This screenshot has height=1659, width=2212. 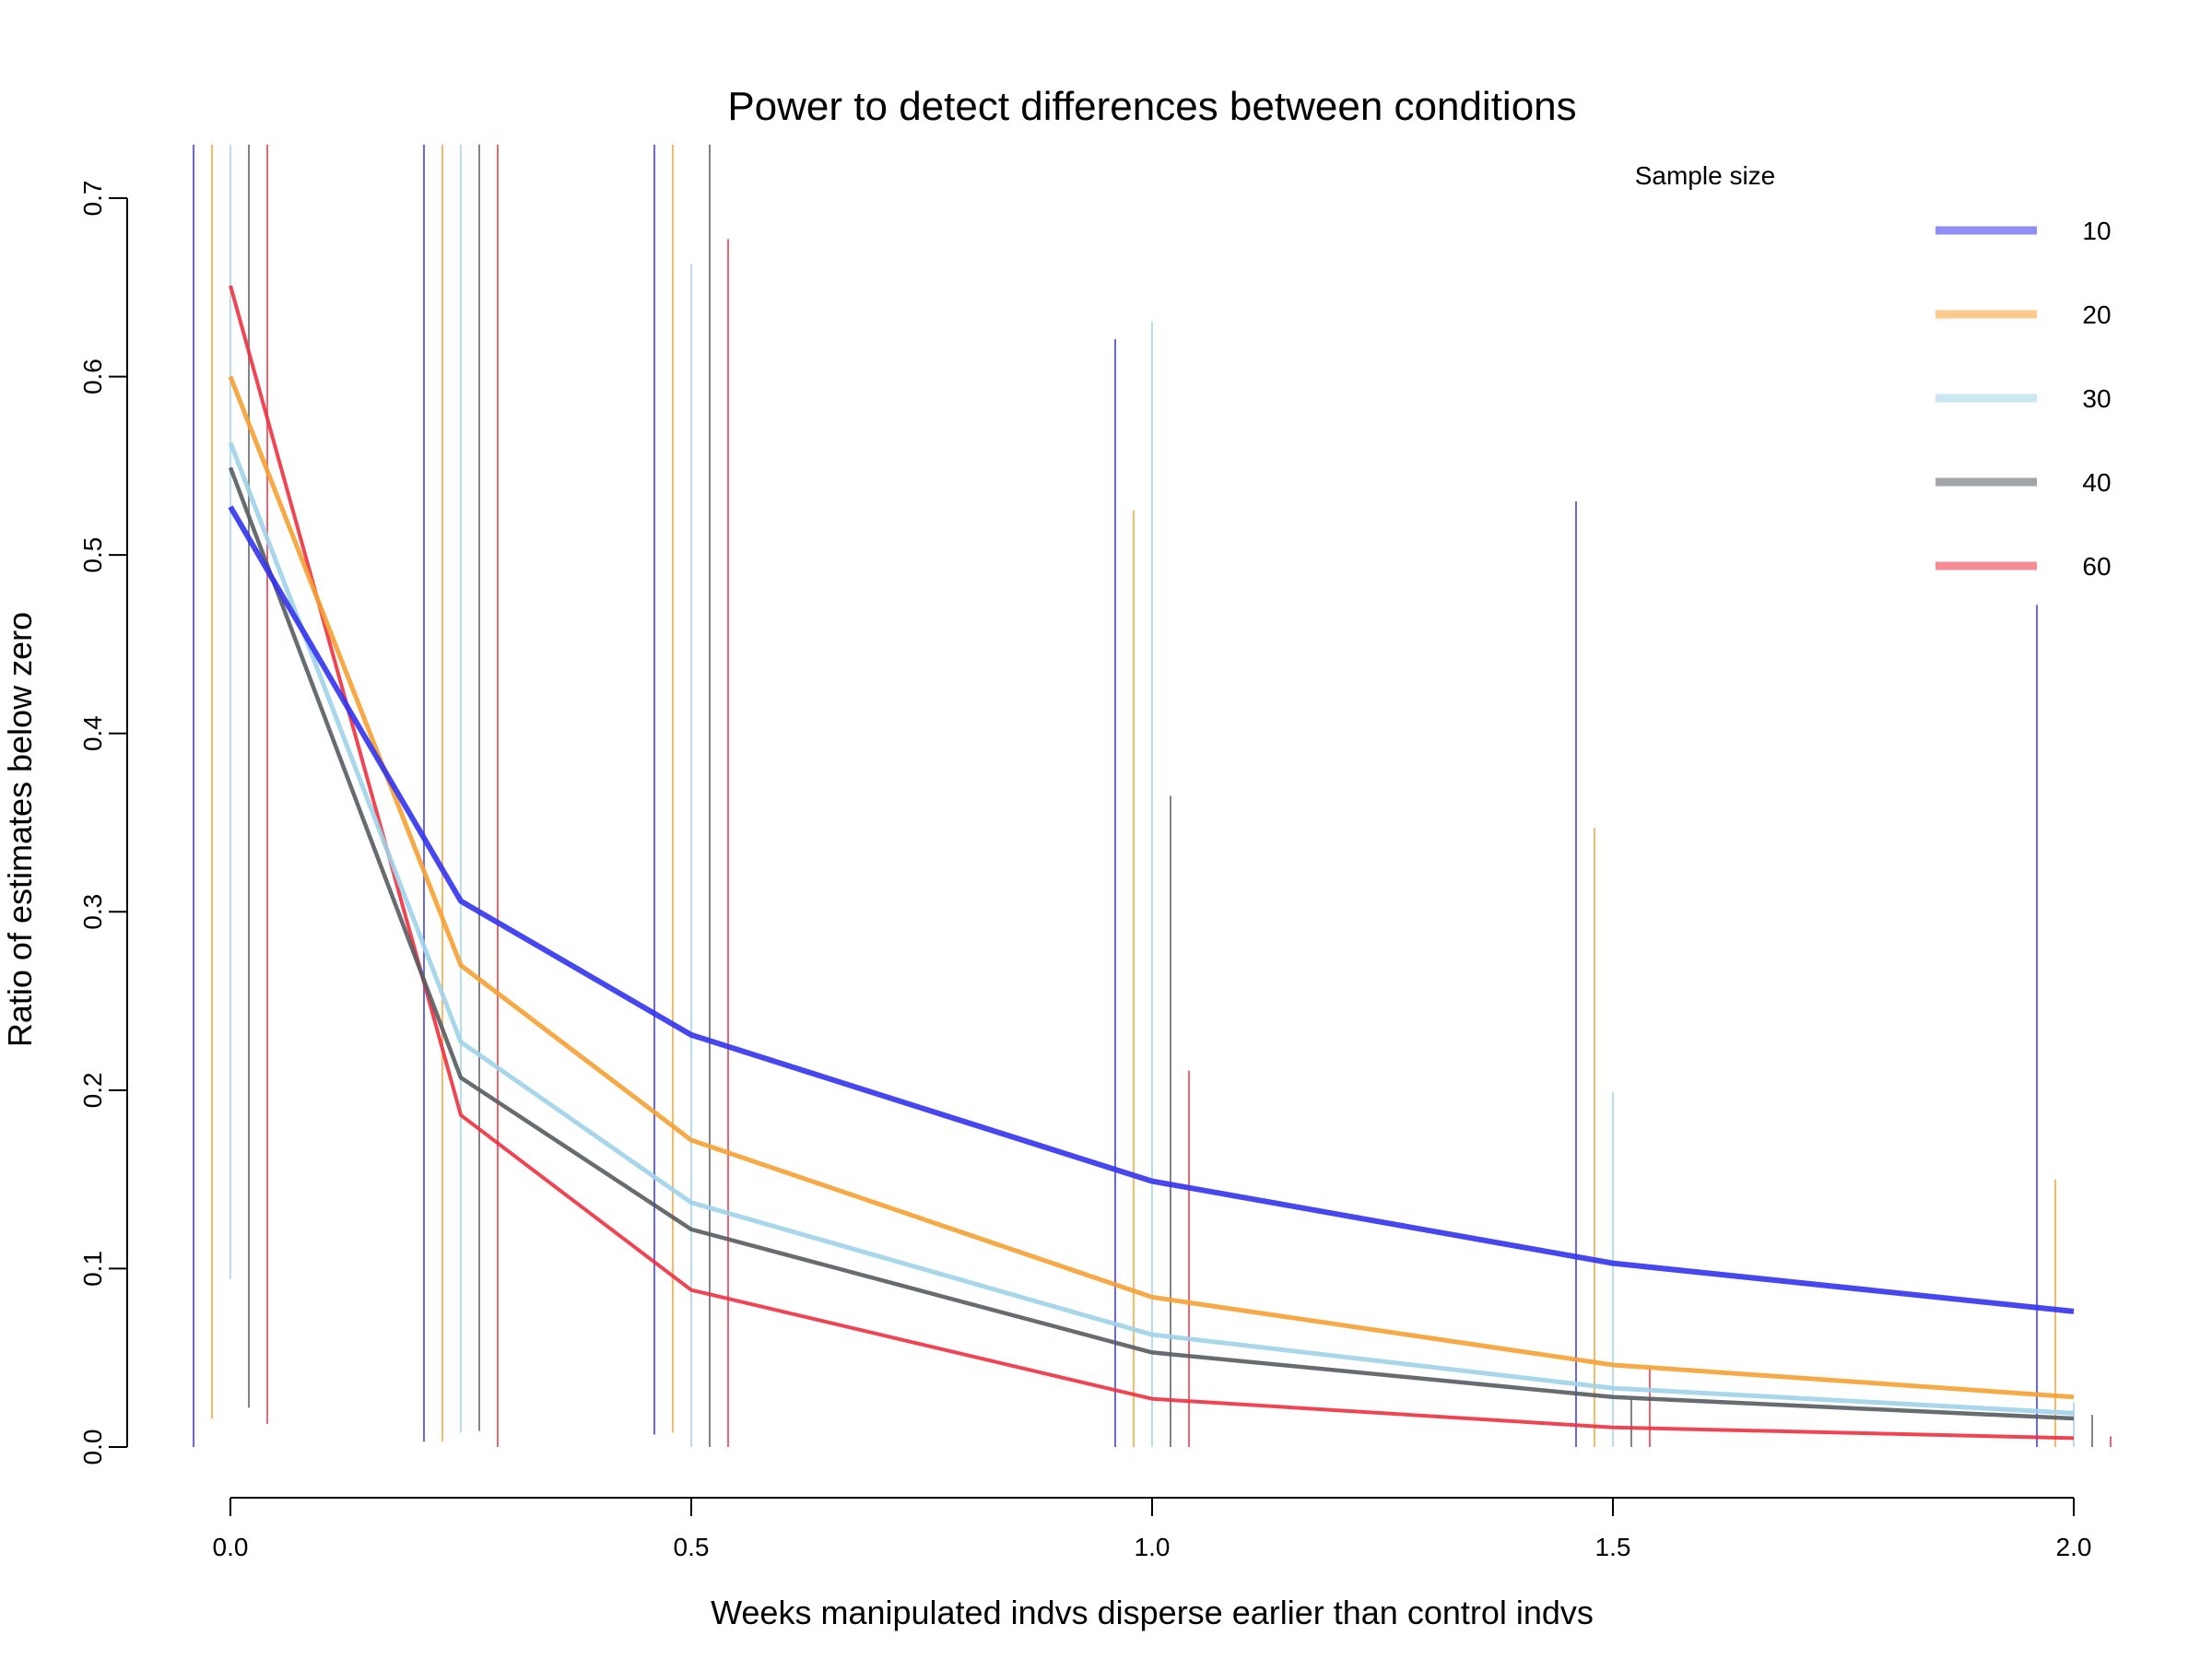 I want to click on x-tick-label-2: 1.0, so click(x=1153, y=1547).